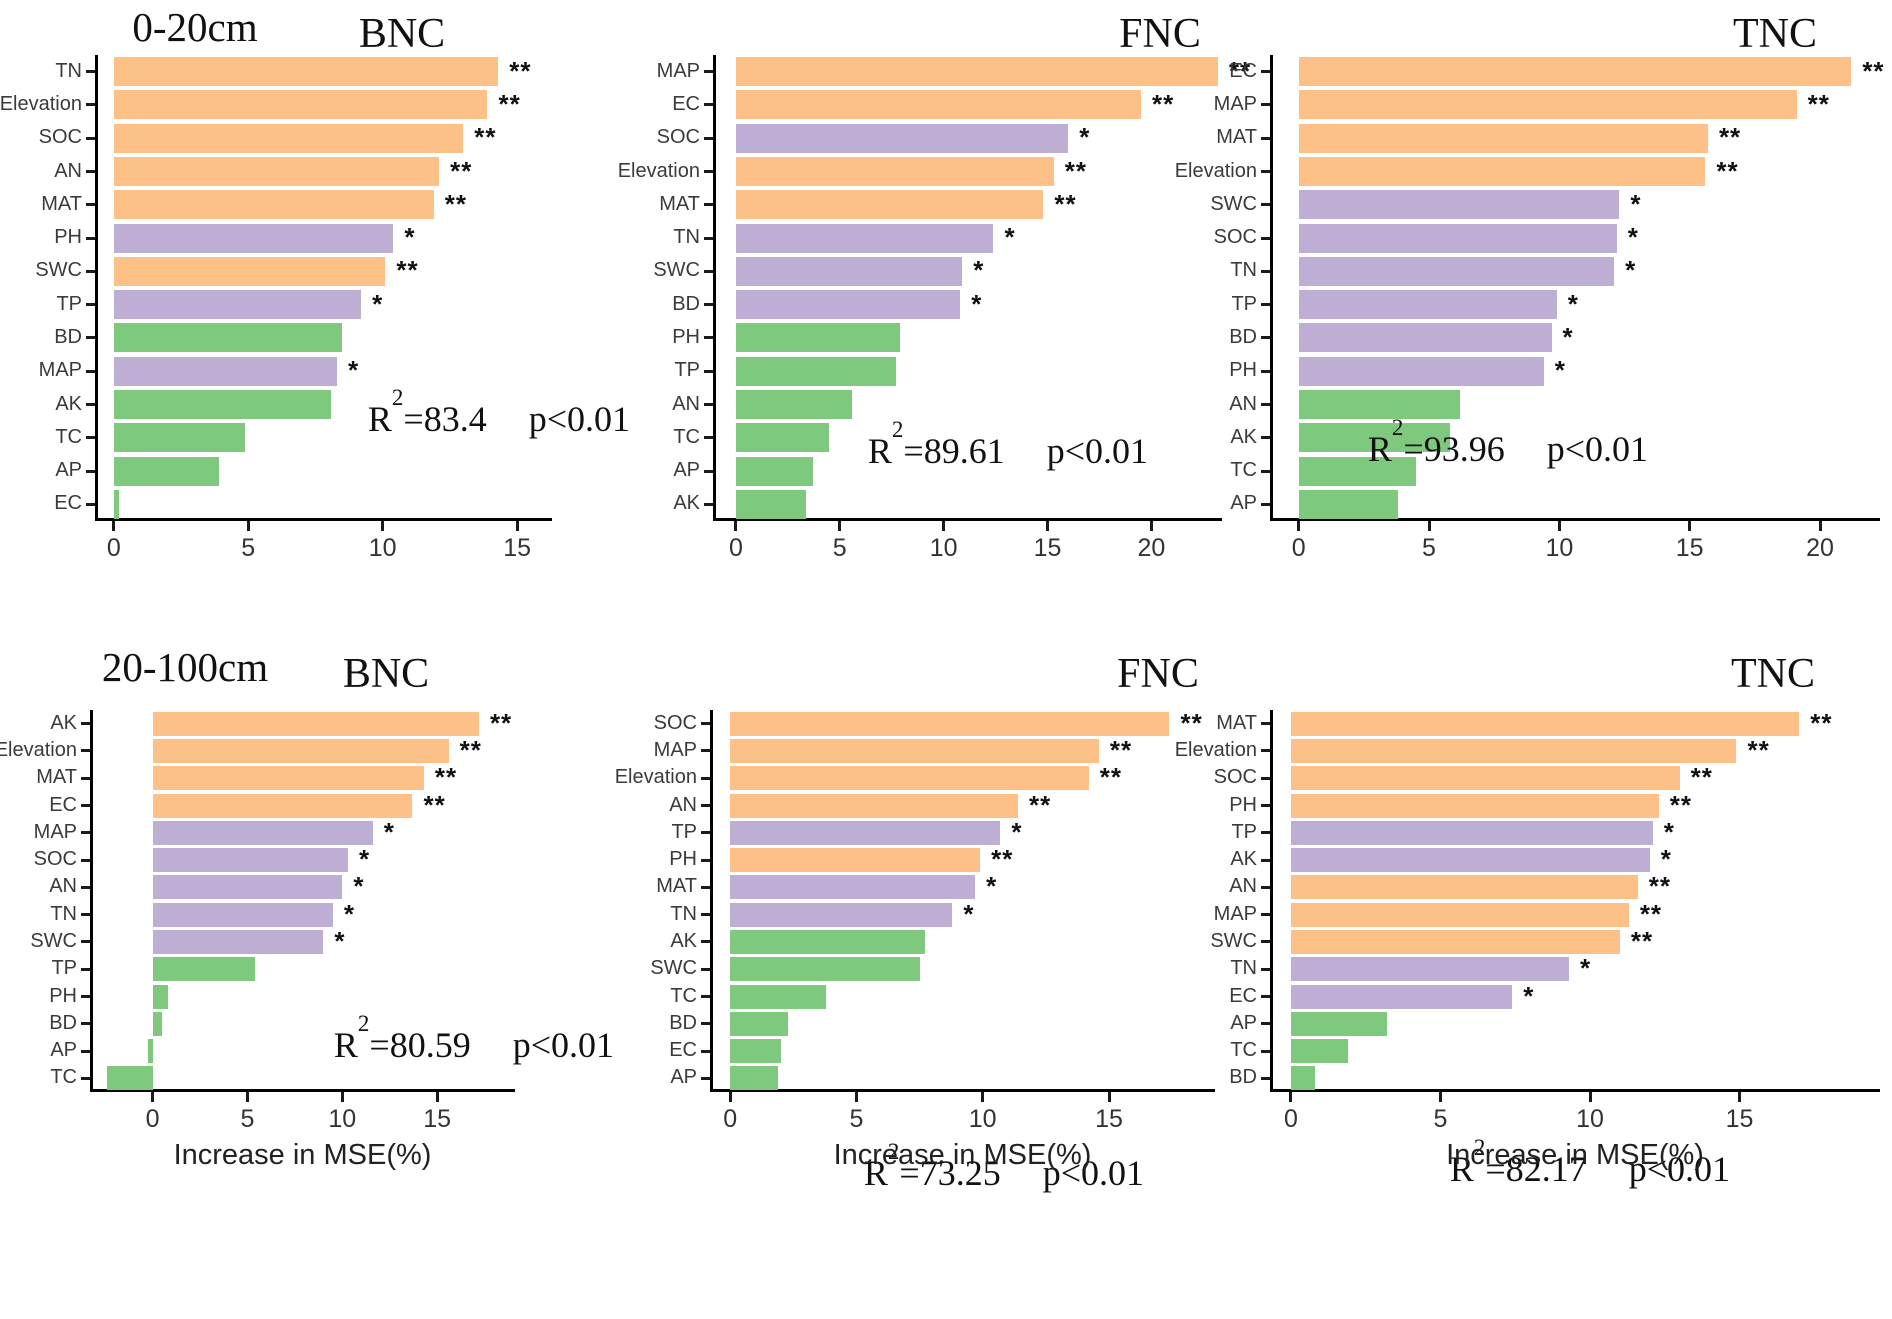 Image resolution: width=1892 pixels, height=1319 pixels. Describe the element at coordinates (1436, 442) in the screenshot. I see `r2-value-tnc-0-20: R2=93.96` at that location.